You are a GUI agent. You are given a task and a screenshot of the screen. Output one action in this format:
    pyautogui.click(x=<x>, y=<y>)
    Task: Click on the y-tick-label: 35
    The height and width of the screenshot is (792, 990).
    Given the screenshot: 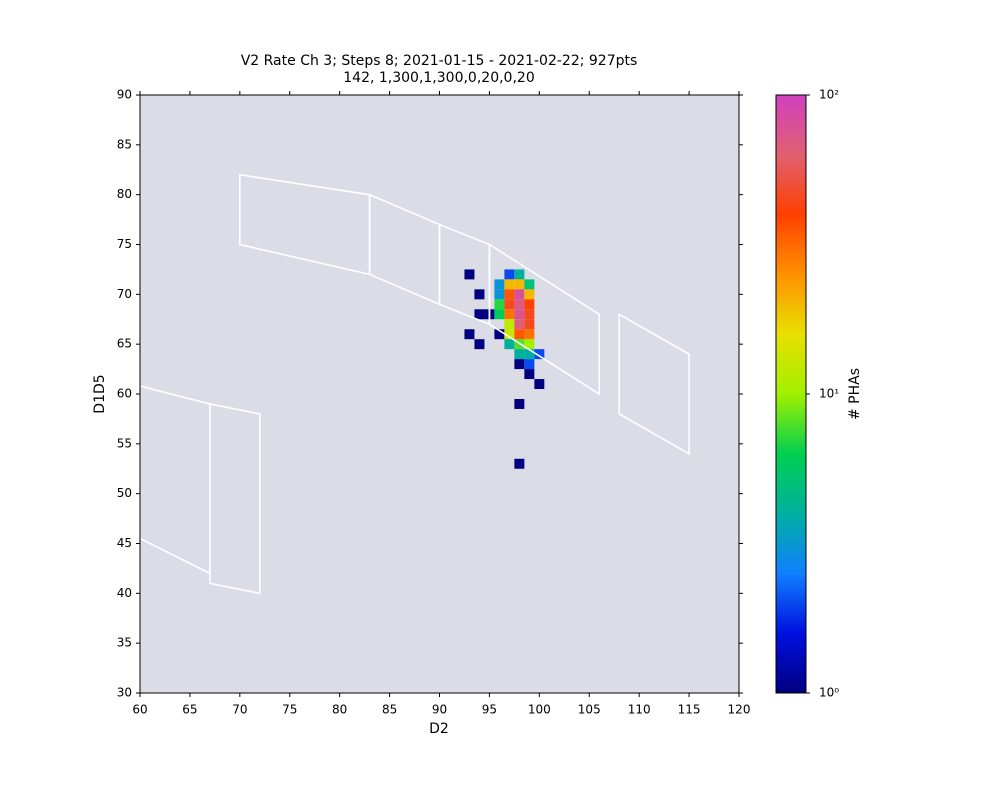 What is the action you would take?
    pyautogui.click(x=124, y=643)
    